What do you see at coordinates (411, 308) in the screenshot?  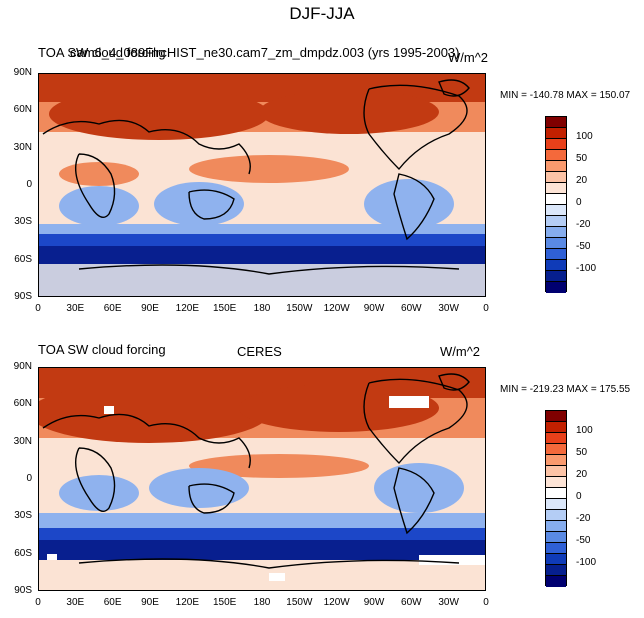 I see `panel1-lon-label: 60W` at bounding box center [411, 308].